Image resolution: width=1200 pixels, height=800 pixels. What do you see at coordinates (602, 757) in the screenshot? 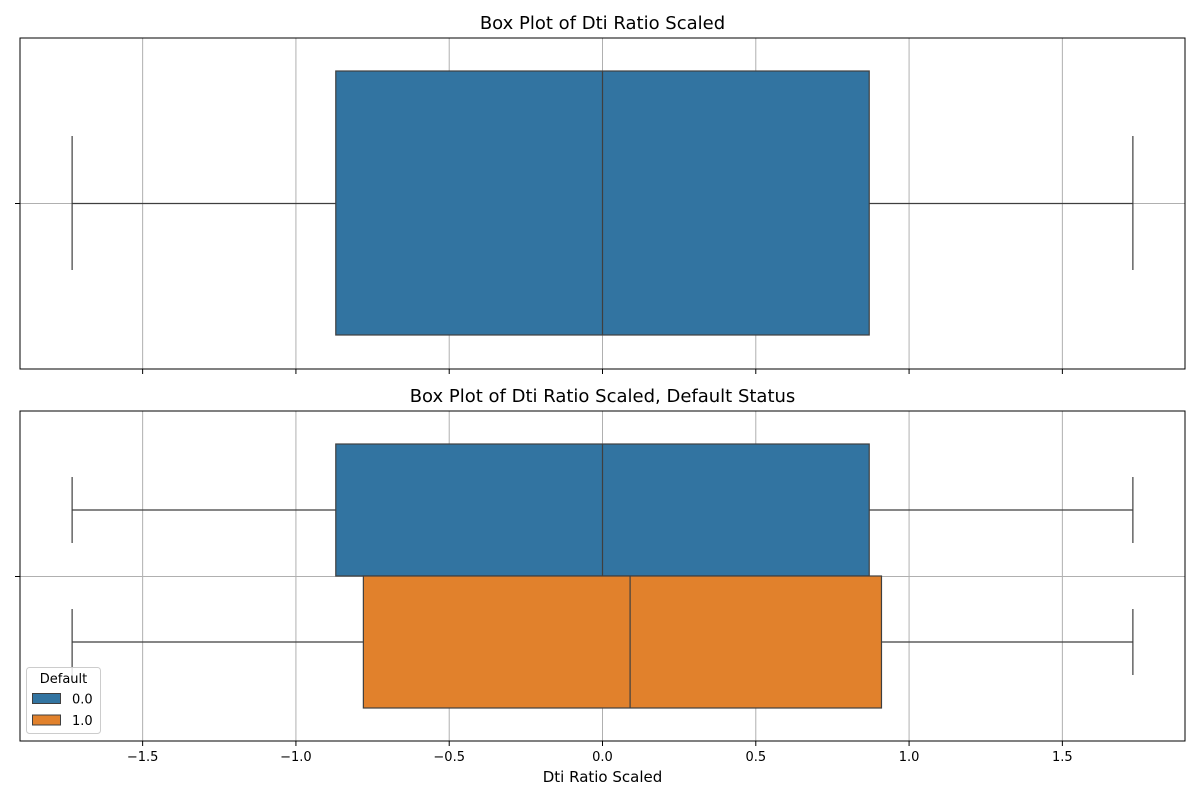
I see `bottom-x-tick-label: 0.0` at bounding box center [602, 757].